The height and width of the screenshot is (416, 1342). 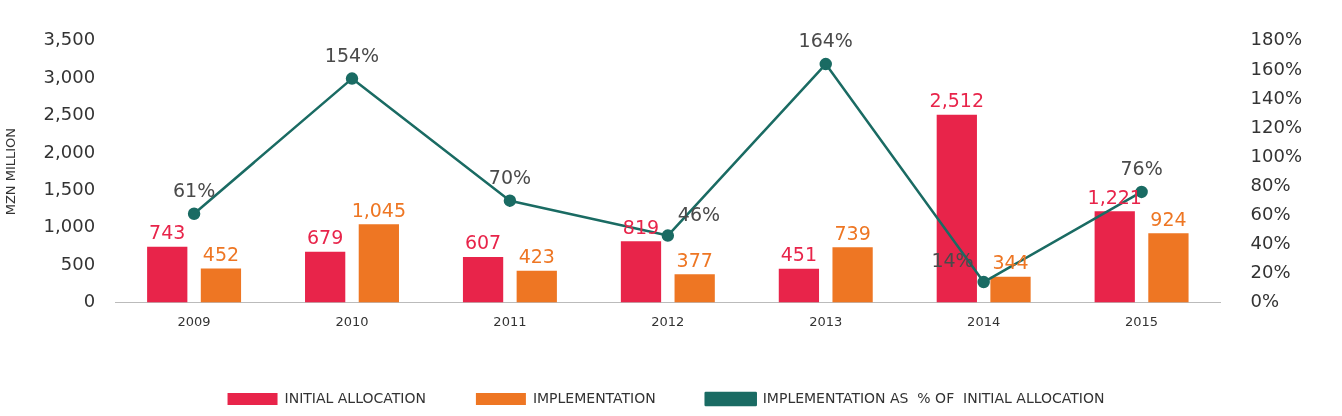 What do you see at coordinates (167, 232) in the screenshot?
I see `data-label: 743` at bounding box center [167, 232].